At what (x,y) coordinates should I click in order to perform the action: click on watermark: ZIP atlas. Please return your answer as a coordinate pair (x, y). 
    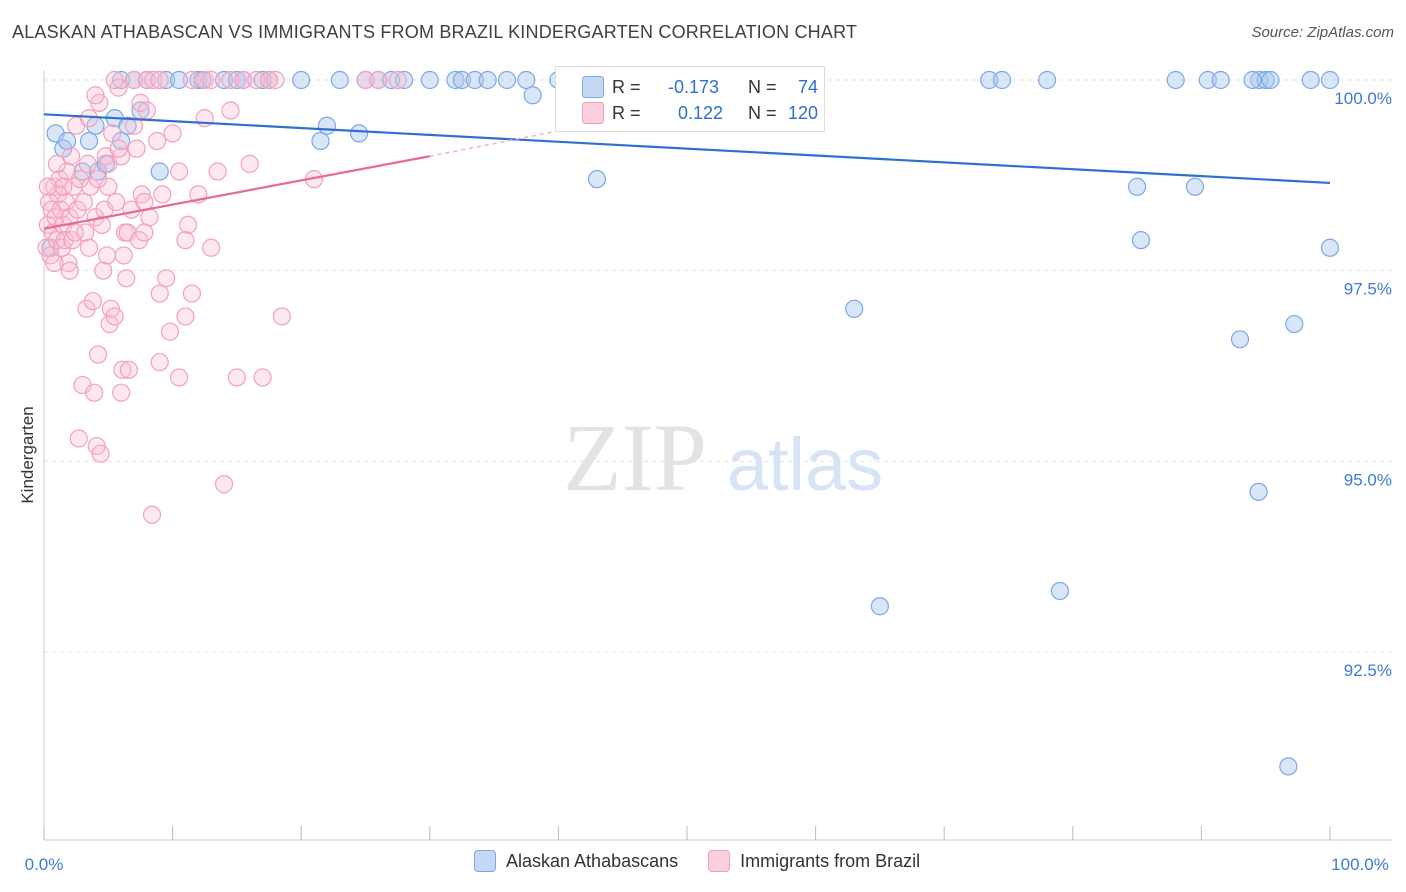
    Looking at the image, I should click on (723, 457).